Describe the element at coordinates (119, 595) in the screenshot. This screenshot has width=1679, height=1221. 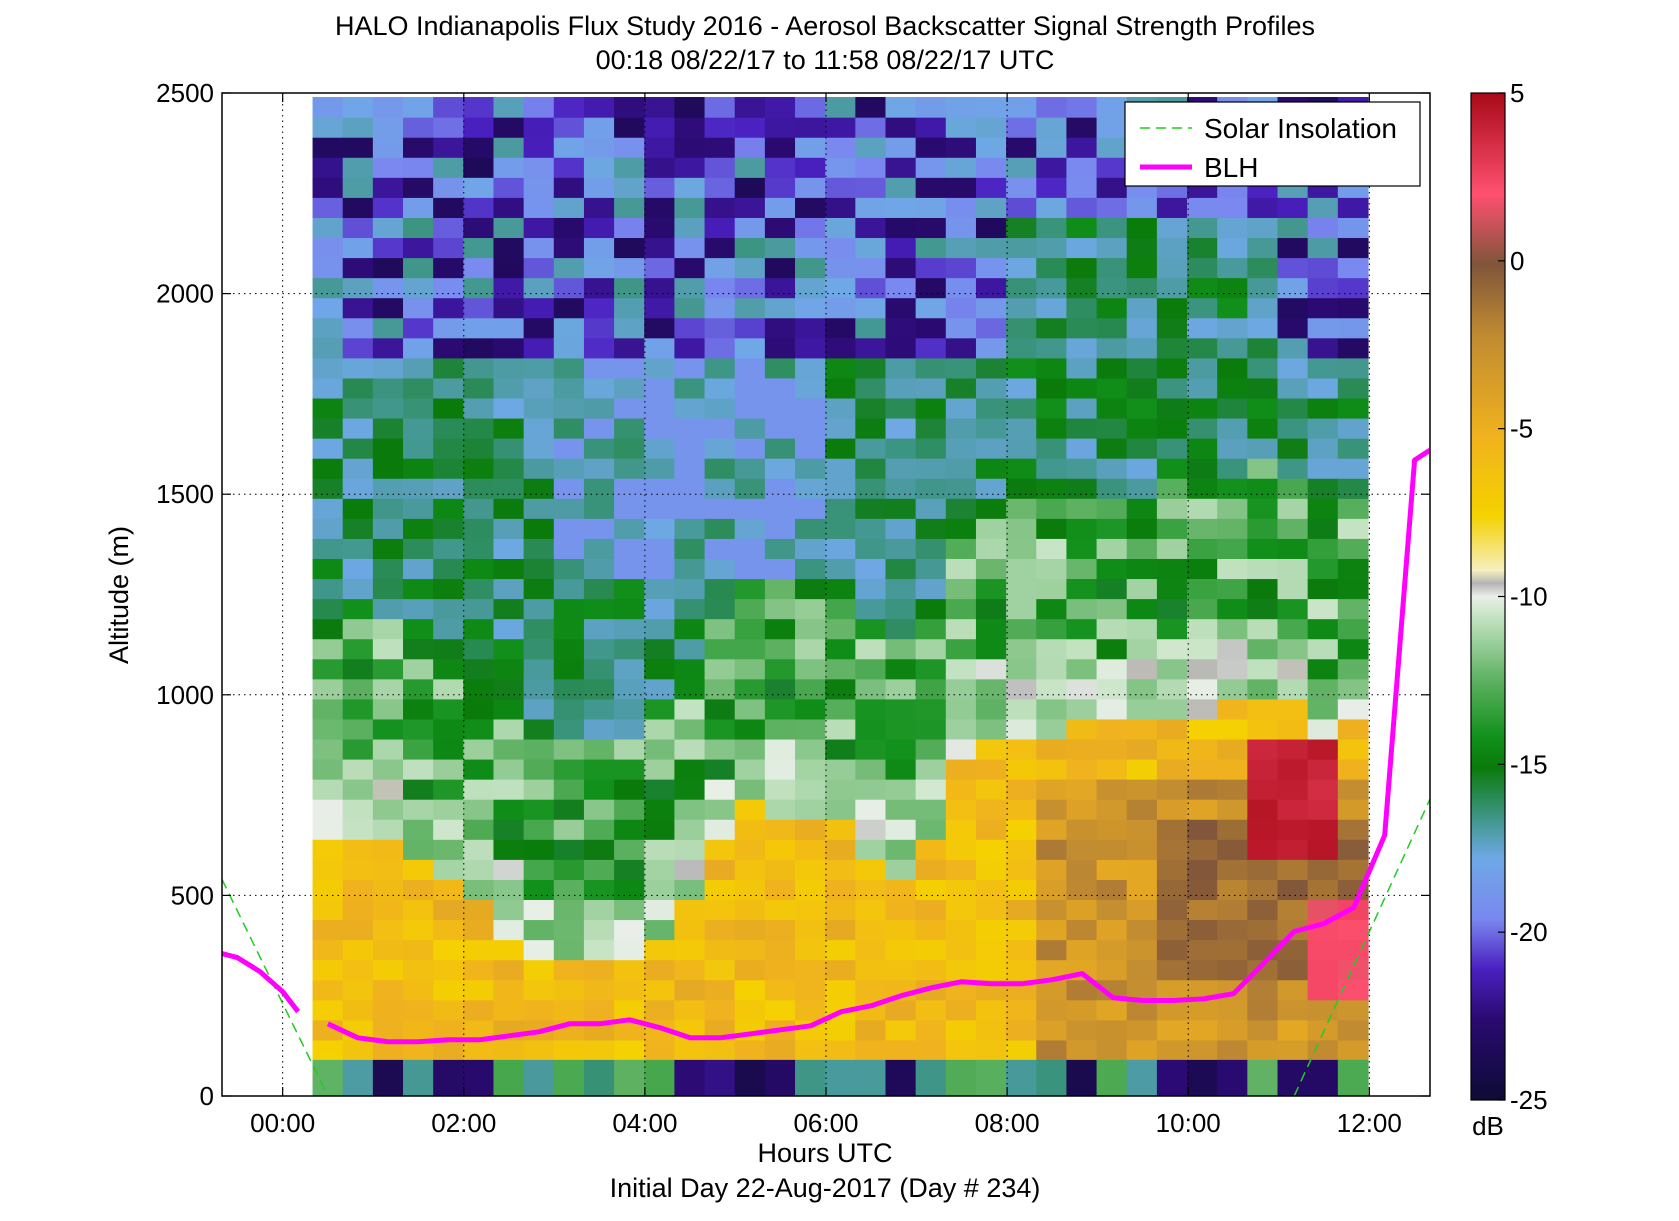
I see `y-axis-label: Altitude (m)` at that location.